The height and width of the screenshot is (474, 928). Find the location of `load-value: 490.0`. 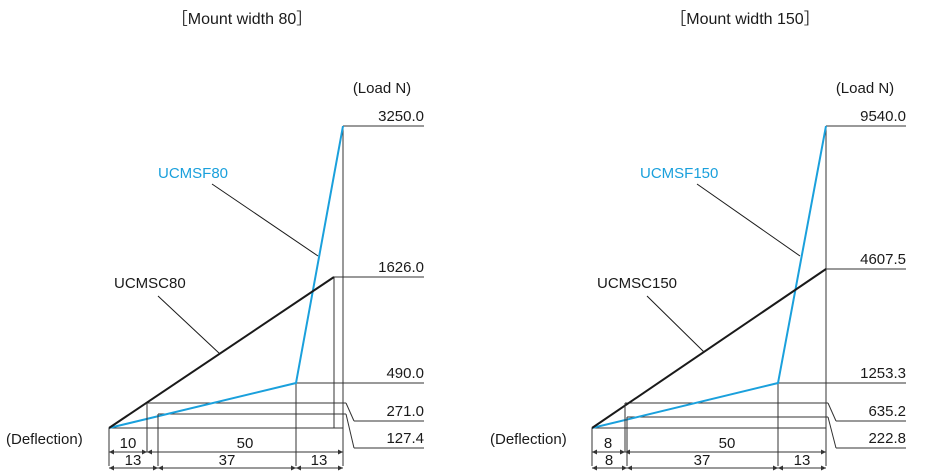

load-value: 490.0 is located at coordinates (405, 373).